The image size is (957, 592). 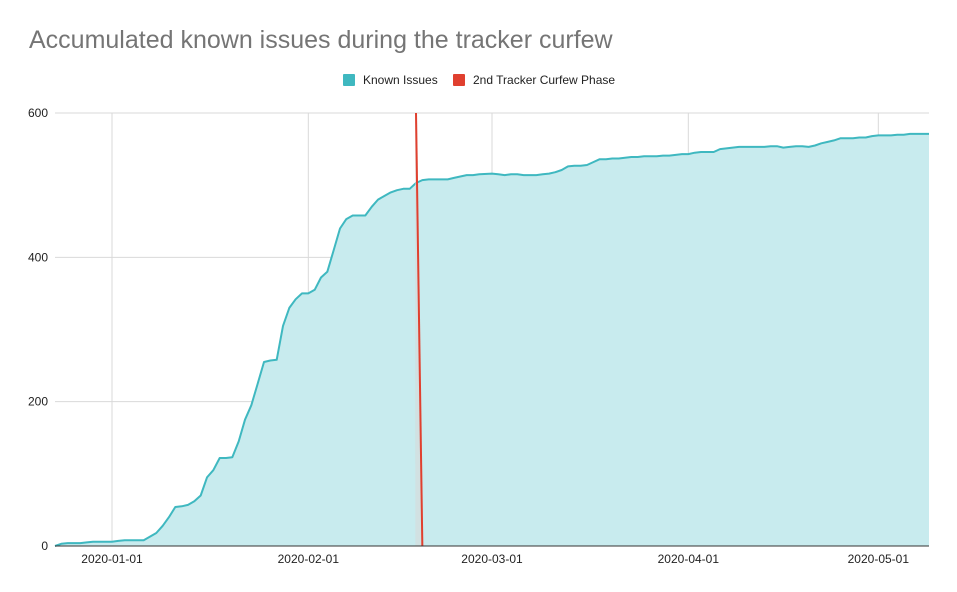 I want to click on chart-legend: Known Issues 2nd Tracker Curfew Phase, so click(x=478, y=82).